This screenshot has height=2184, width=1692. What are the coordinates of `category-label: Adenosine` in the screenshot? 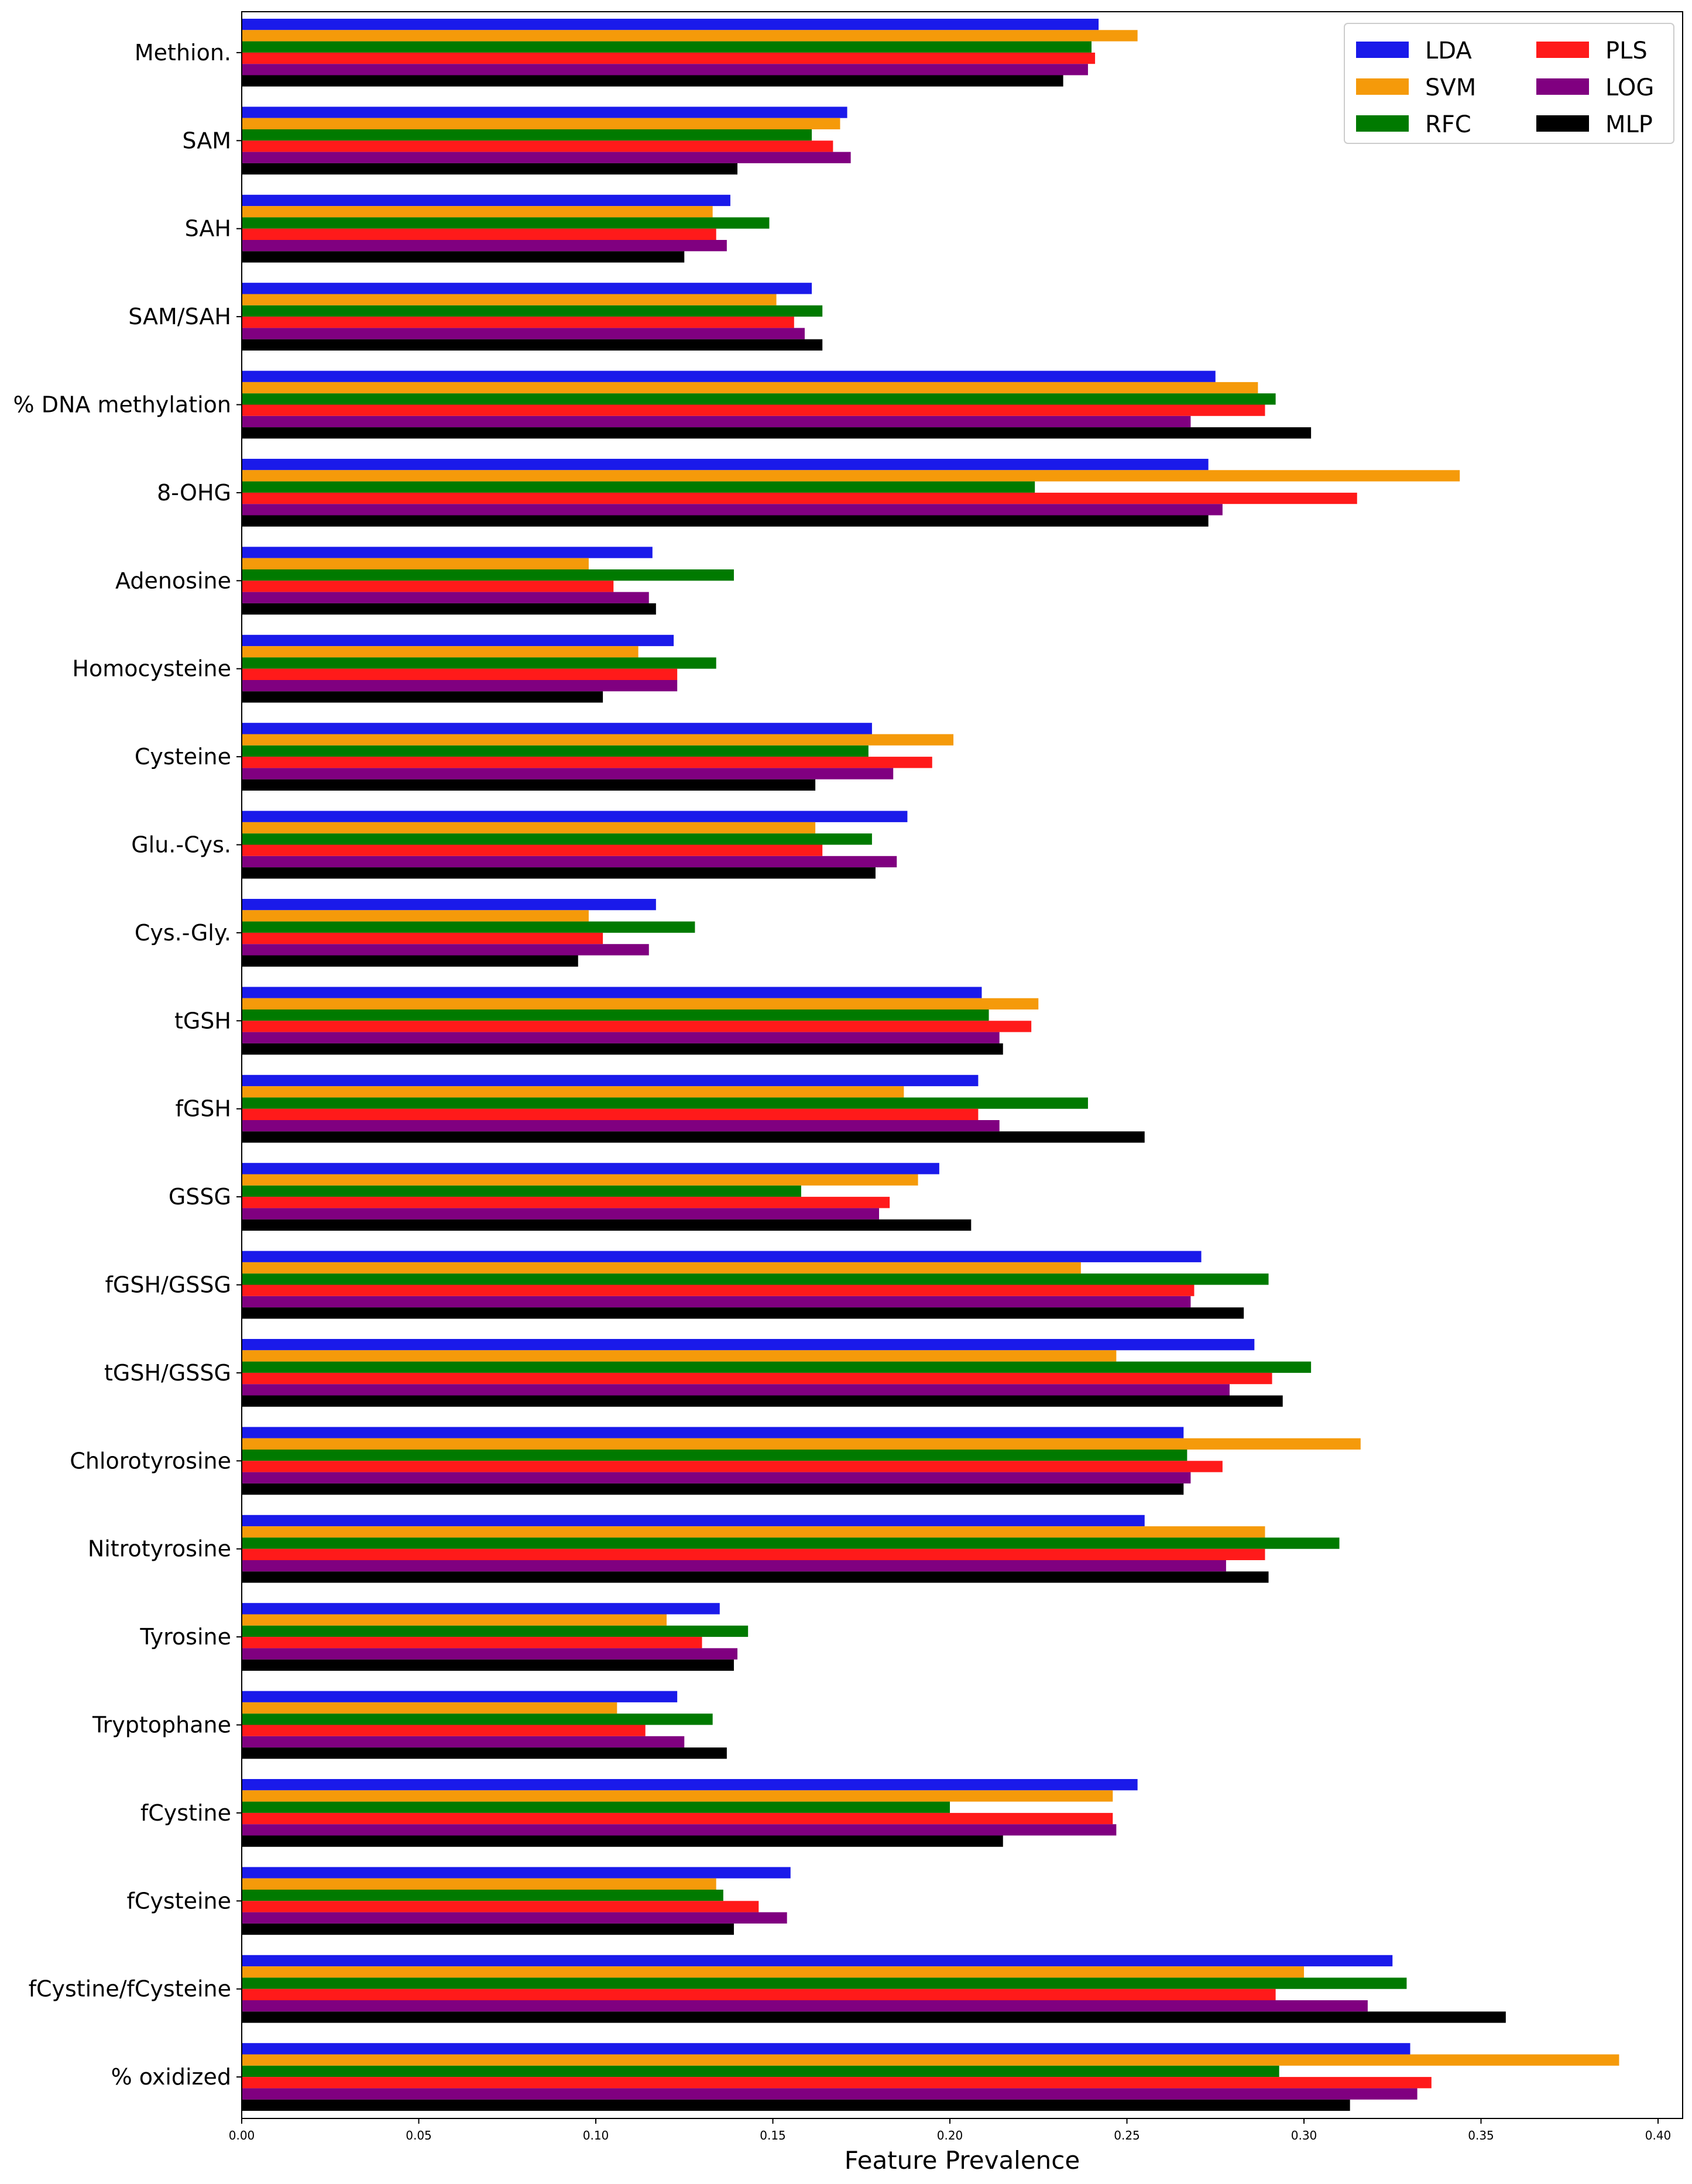 It's located at (173, 580).